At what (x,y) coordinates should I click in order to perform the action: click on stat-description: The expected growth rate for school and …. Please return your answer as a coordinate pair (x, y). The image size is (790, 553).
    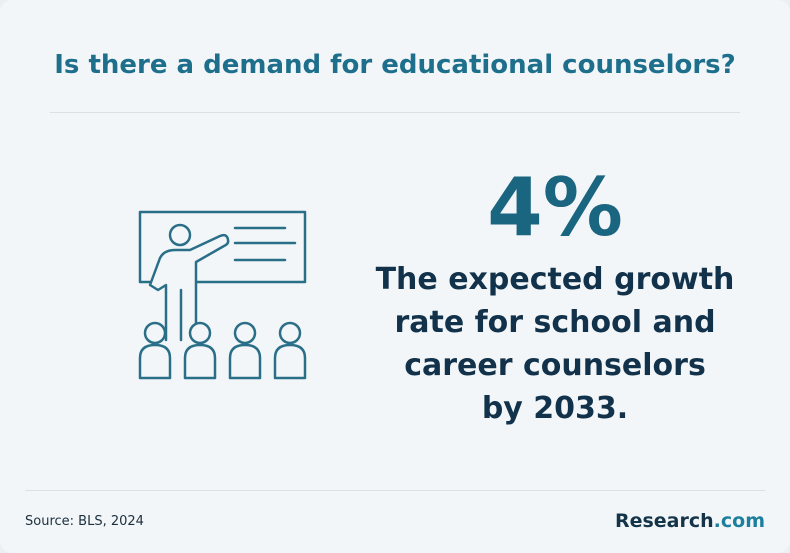
    Looking at the image, I should click on (555, 344).